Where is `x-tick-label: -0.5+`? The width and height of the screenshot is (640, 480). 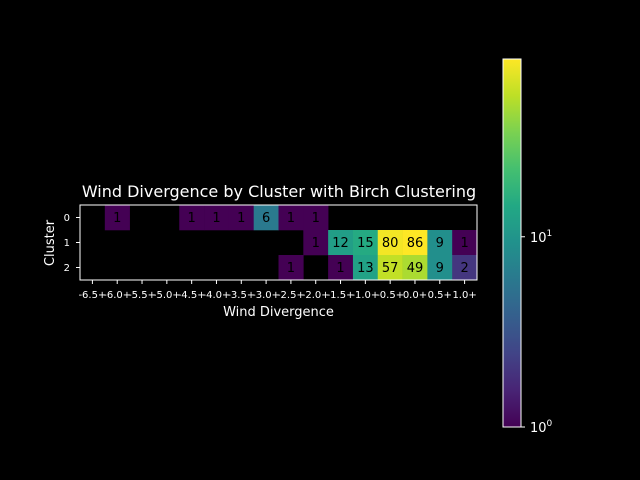 x-tick-label: -0.5+ is located at coordinates (390, 295).